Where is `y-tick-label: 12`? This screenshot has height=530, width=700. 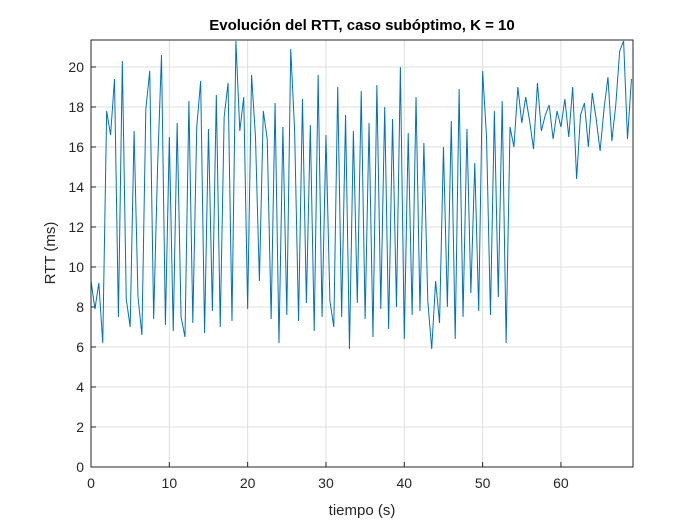
y-tick-label: 12 is located at coordinates (76, 227).